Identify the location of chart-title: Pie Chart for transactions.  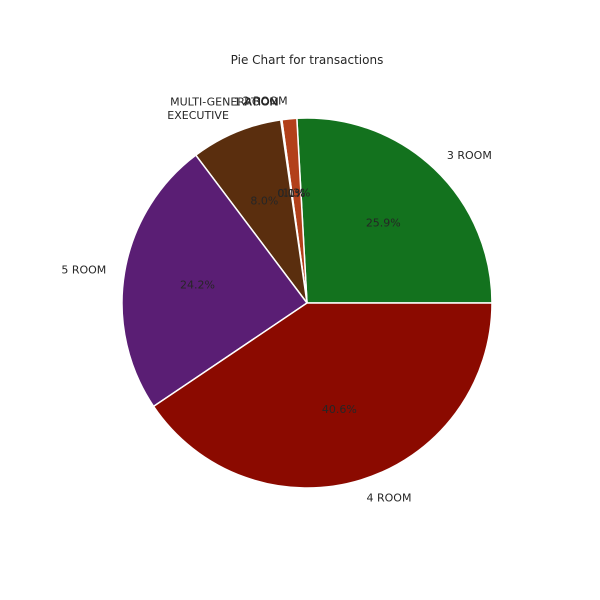
(307, 60).